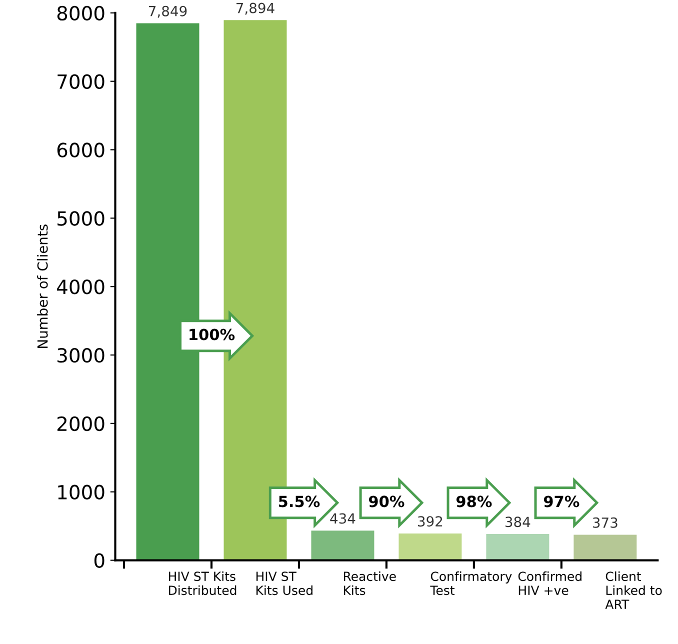 The image size is (678, 644). What do you see at coordinates (430, 521) in the screenshot?
I see `data-label: 392` at bounding box center [430, 521].